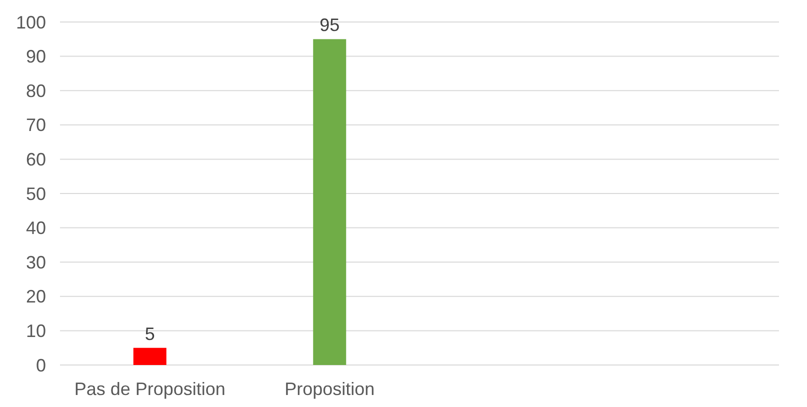 The image size is (807, 407). Describe the element at coordinates (36, 331) in the screenshot. I see `y-tick-label: 10` at that location.